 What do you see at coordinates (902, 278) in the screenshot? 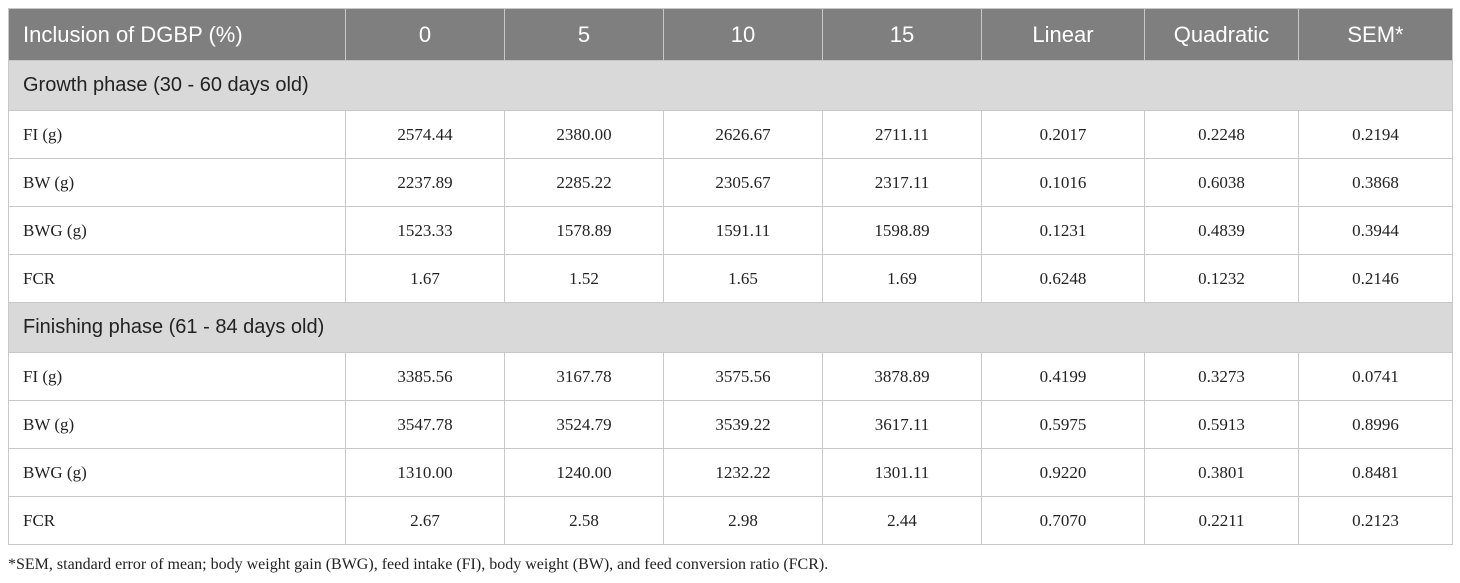
I see `cell: 1.69` at bounding box center [902, 278].